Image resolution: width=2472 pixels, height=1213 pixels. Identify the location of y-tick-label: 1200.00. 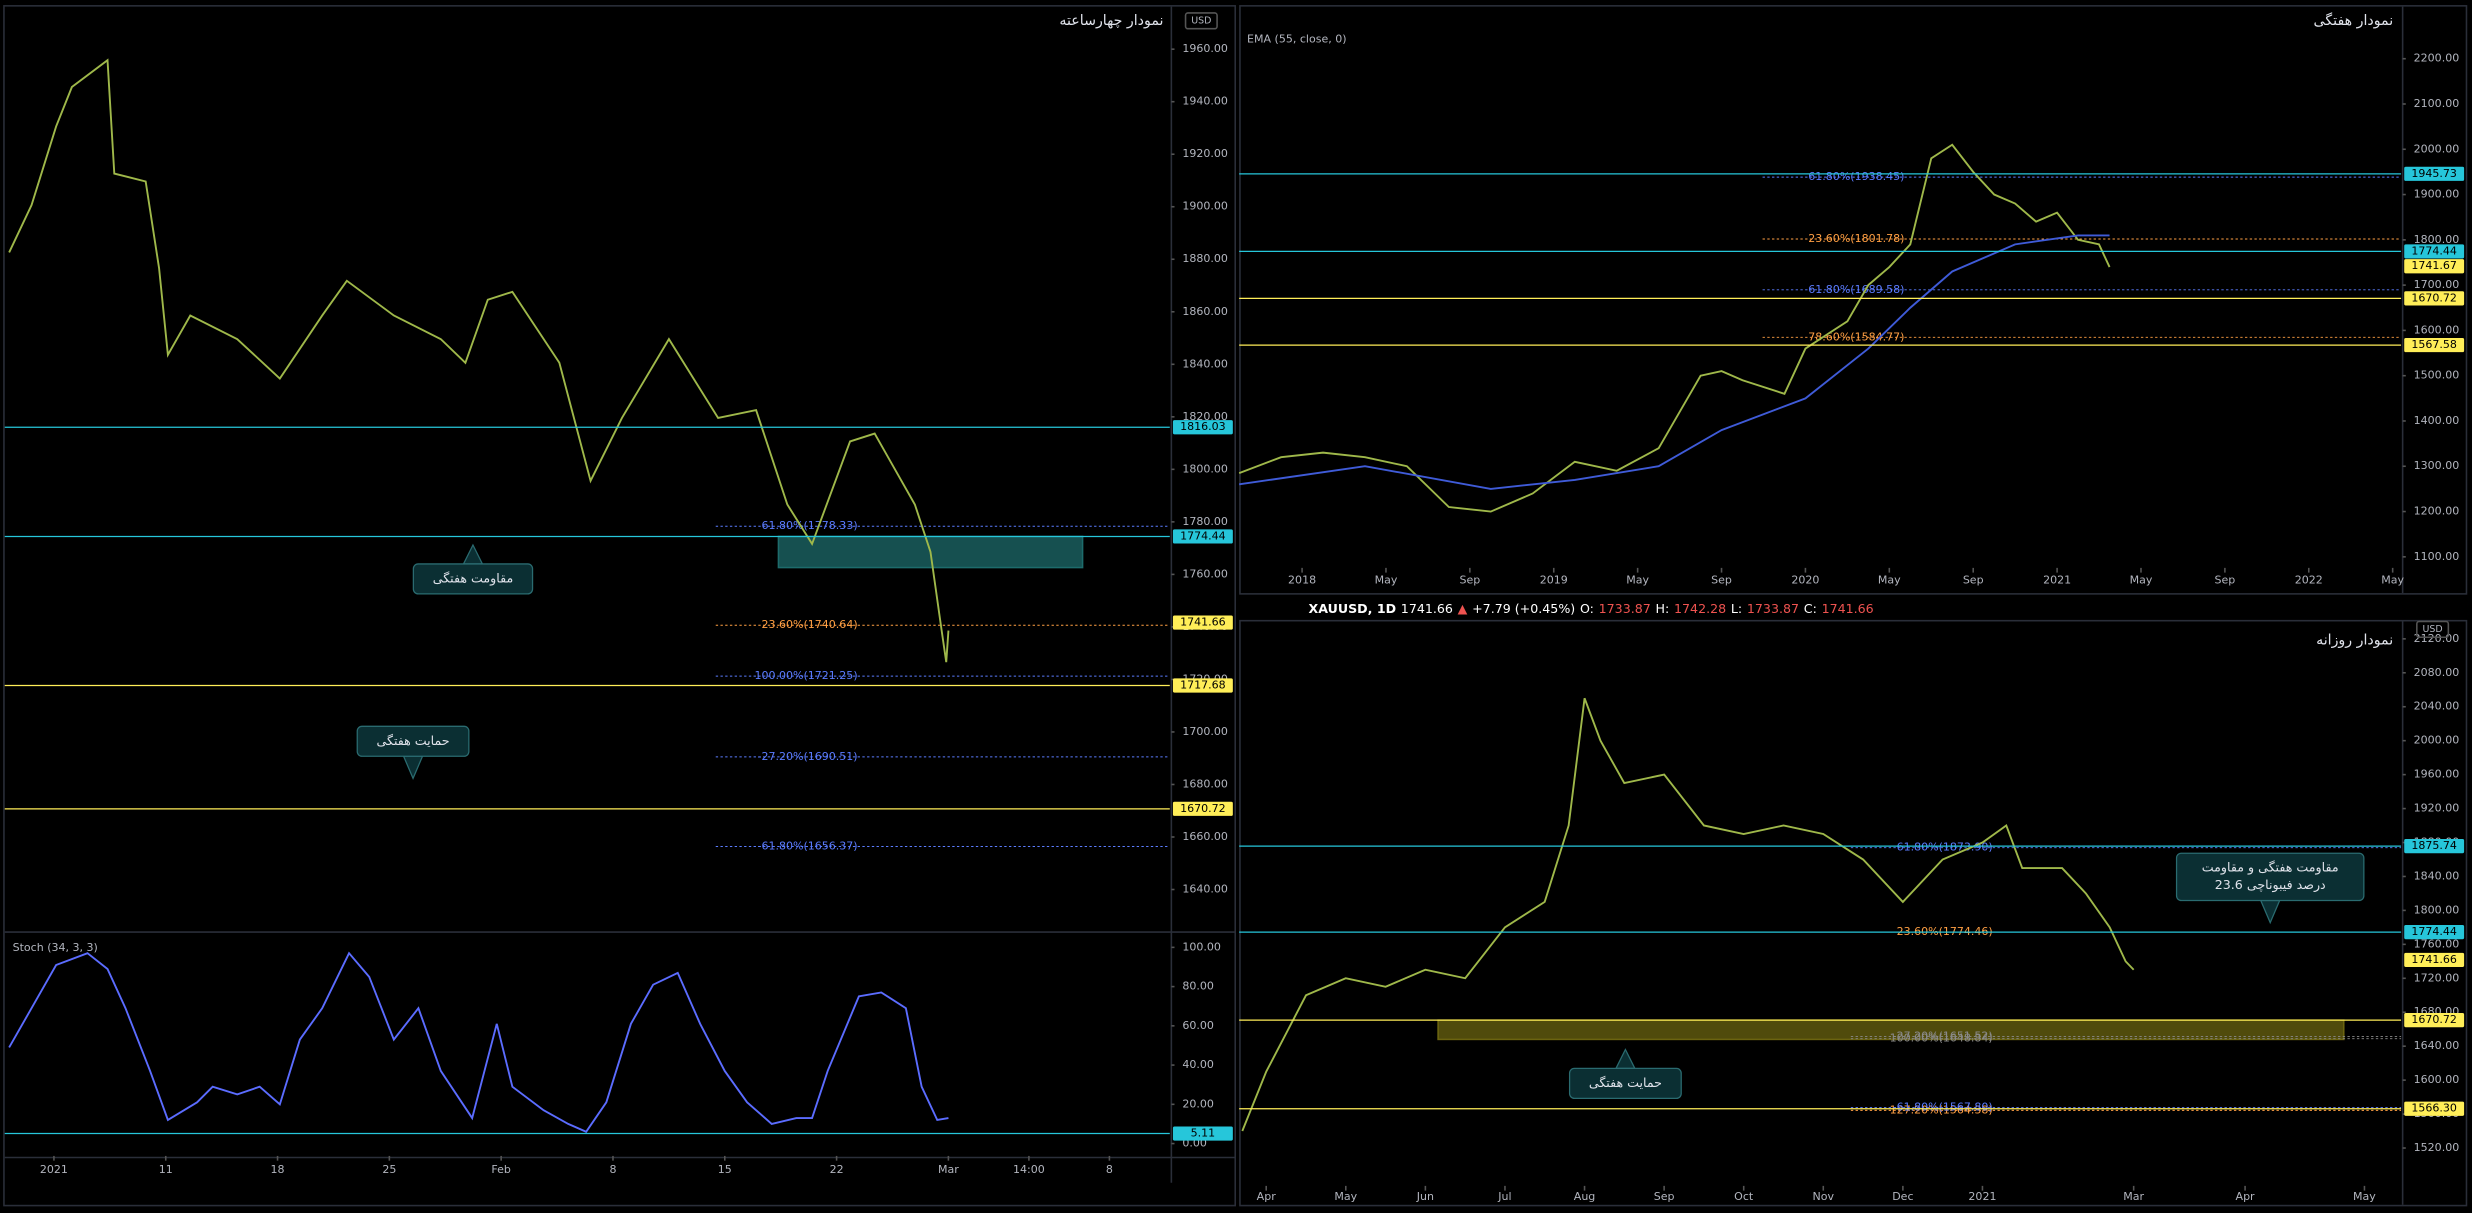
(2437, 511).